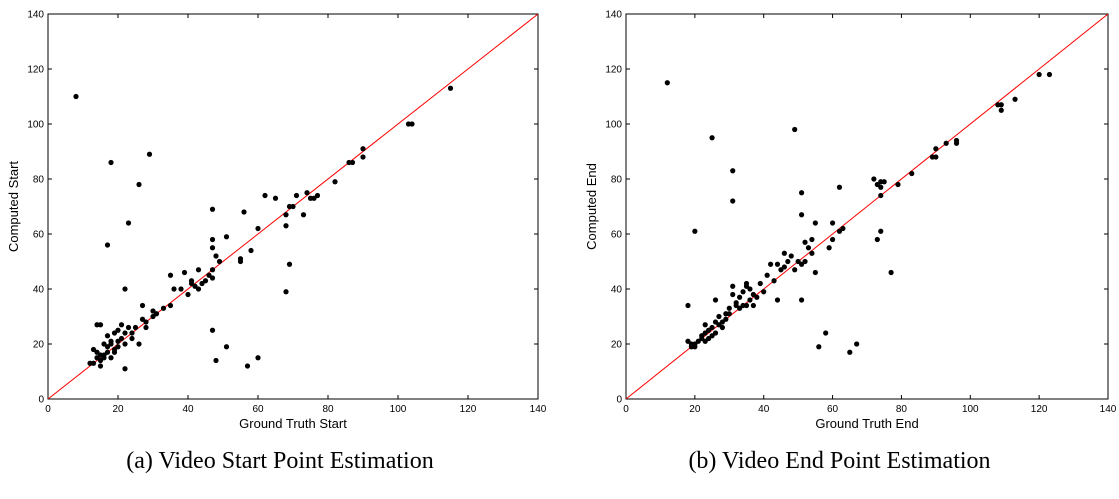  Describe the element at coordinates (35, 125) in the screenshot. I see `y-tick-label: 100` at that location.